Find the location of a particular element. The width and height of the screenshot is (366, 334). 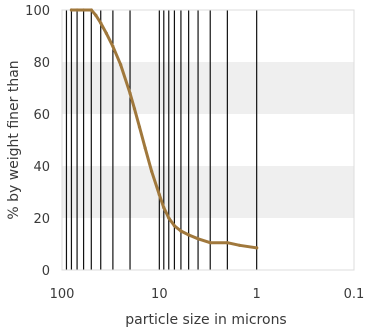

y-tick-label: 80 is located at coordinates (41, 63).